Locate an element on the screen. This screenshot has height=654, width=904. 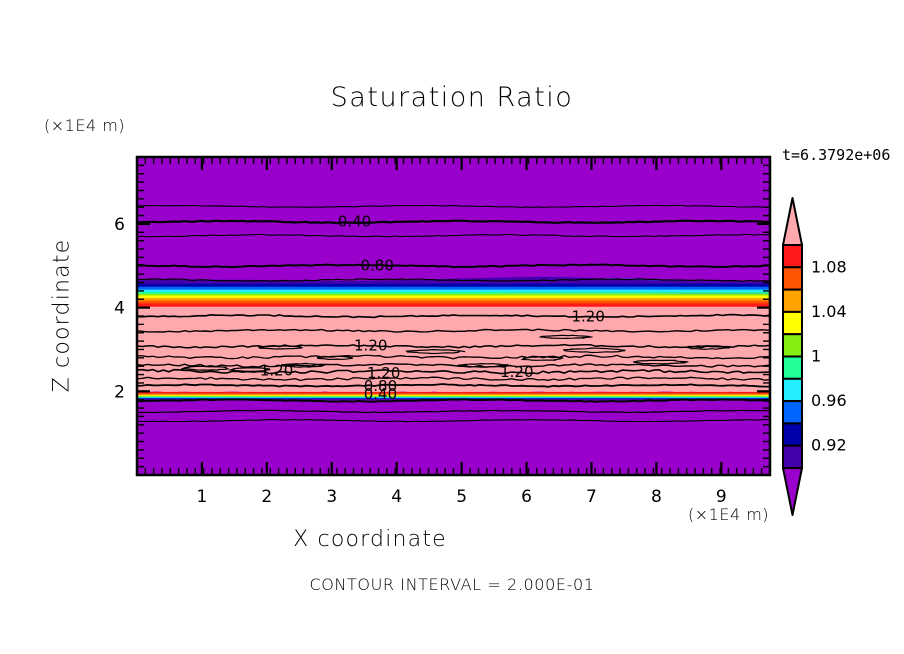
contour-0-80-upper is located at coordinates (453, 266).